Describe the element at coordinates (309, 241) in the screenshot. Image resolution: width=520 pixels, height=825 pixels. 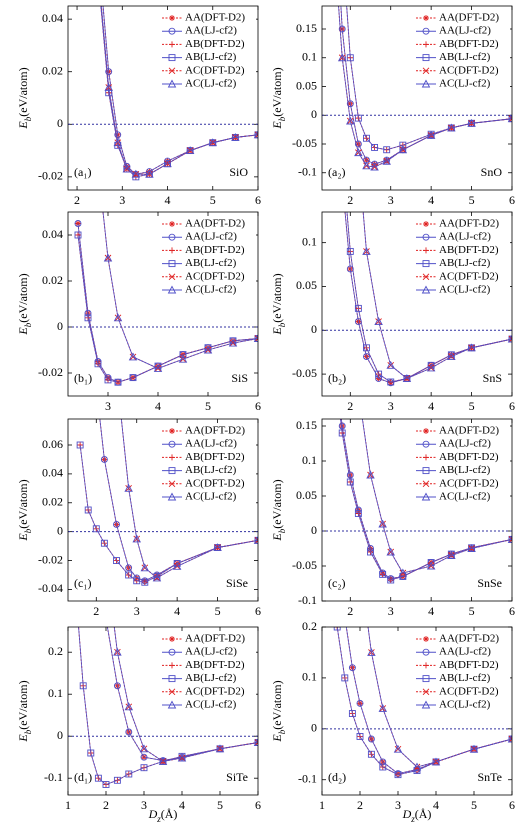
I see `y-tick-label: 0.1` at that location.